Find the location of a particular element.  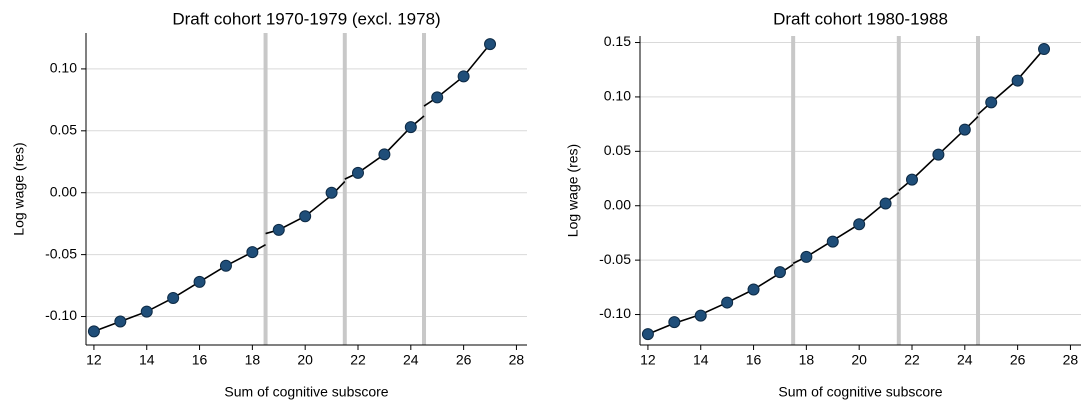

y-tick-label: 0.15 is located at coordinates (617, 41).